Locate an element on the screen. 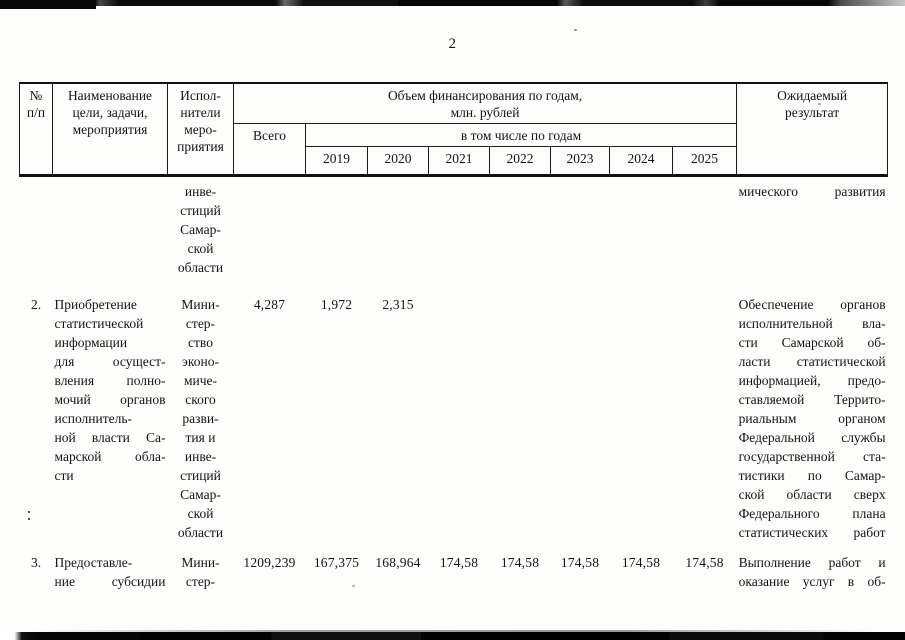 Image resolution: width=905 pixels, height=640 pixels. header-cell-year-2024: 2024 is located at coordinates (641, 161).